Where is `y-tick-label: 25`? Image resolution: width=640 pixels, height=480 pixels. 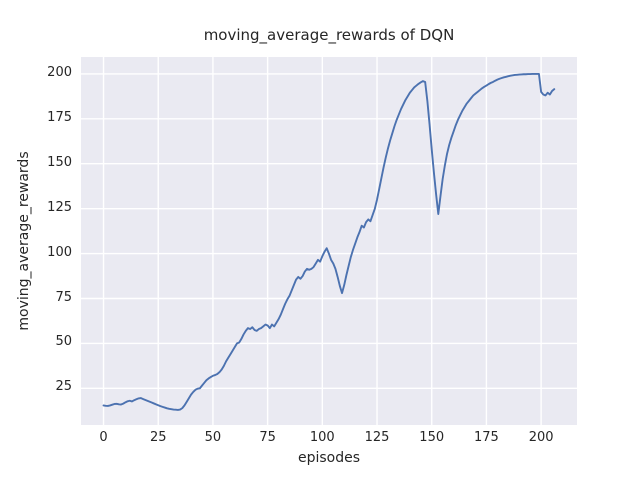
y-tick-label: 25 is located at coordinates (63, 387).